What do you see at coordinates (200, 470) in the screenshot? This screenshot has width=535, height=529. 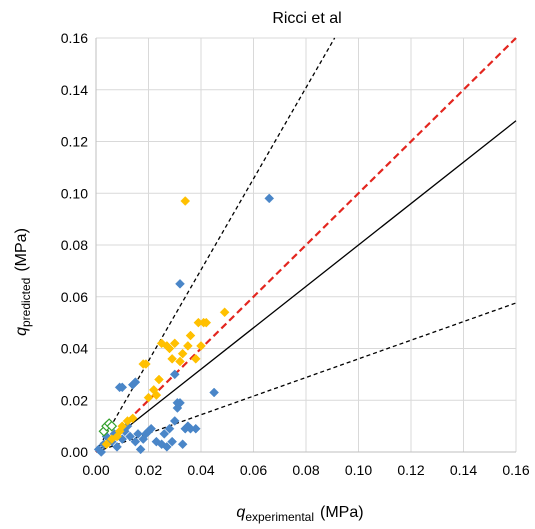 I see `x-tick-label: 0.04` at bounding box center [200, 470].